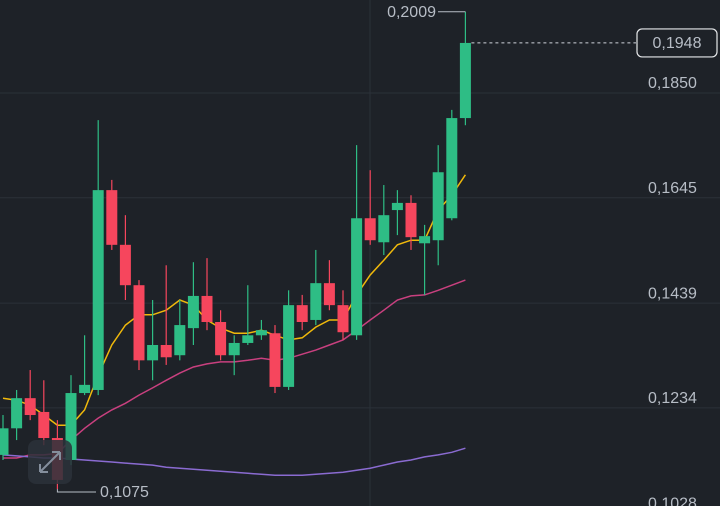 The image size is (720, 506). Describe the element at coordinates (672, 188) in the screenshot. I see `y-tick-label: 0,1645` at that location.